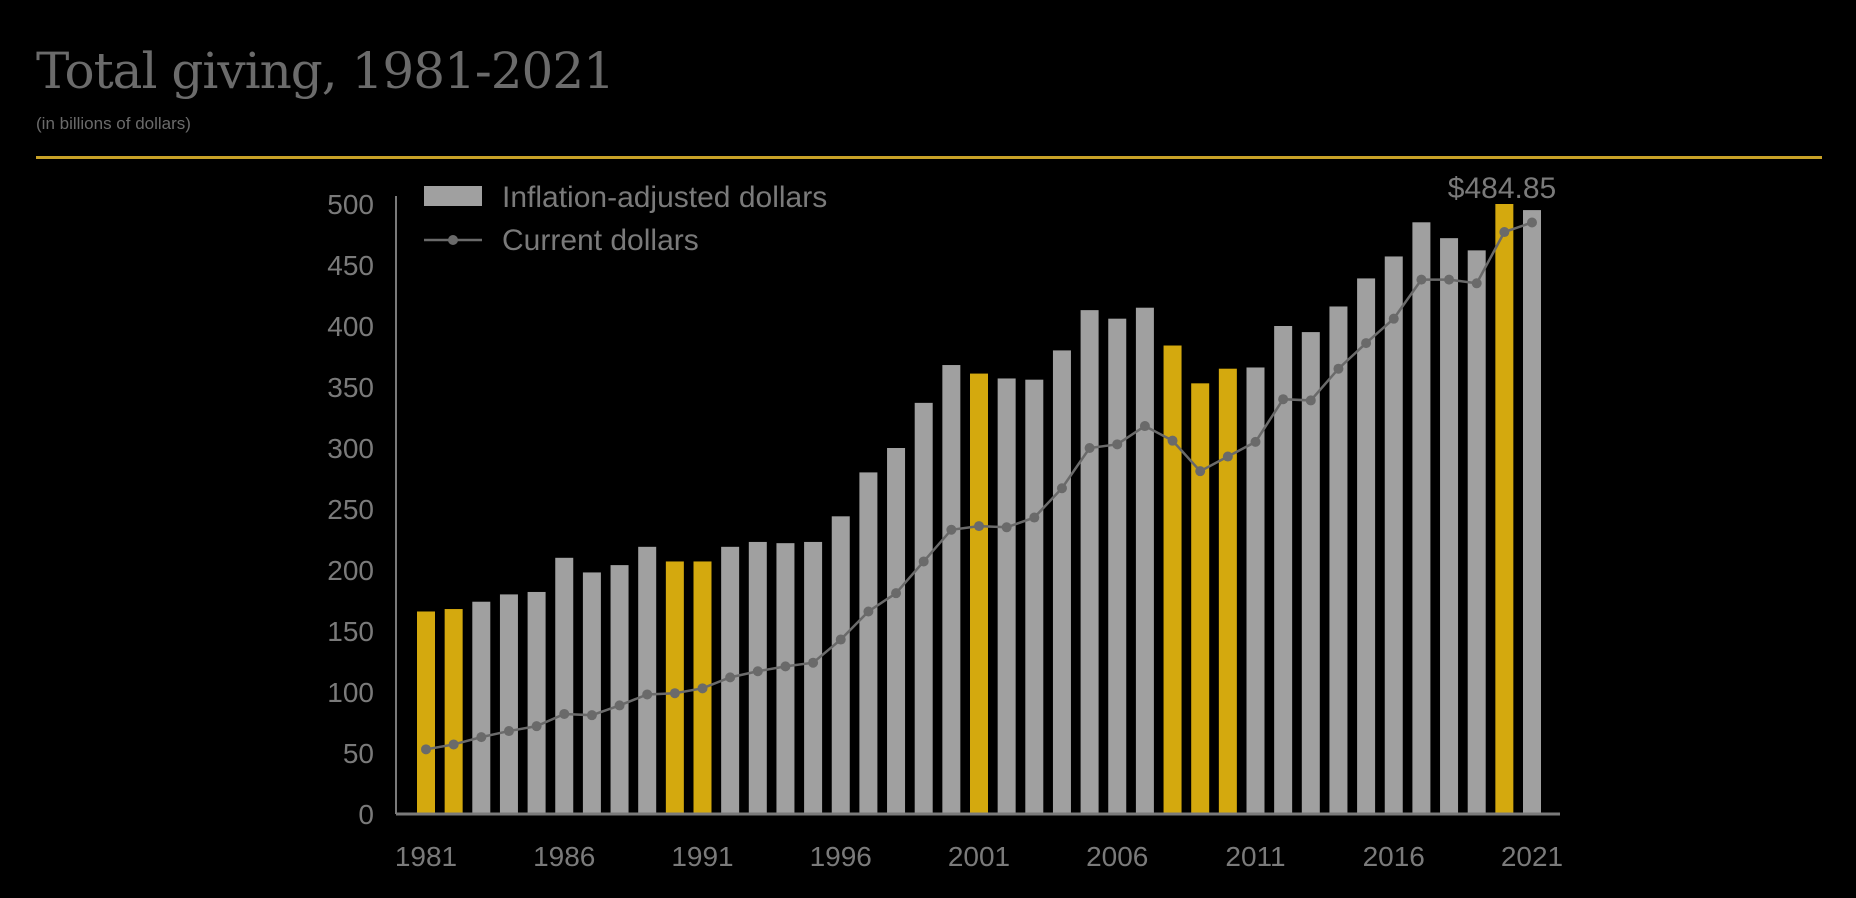  What do you see at coordinates (757, 671) in the screenshot?
I see `point-1993` at bounding box center [757, 671].